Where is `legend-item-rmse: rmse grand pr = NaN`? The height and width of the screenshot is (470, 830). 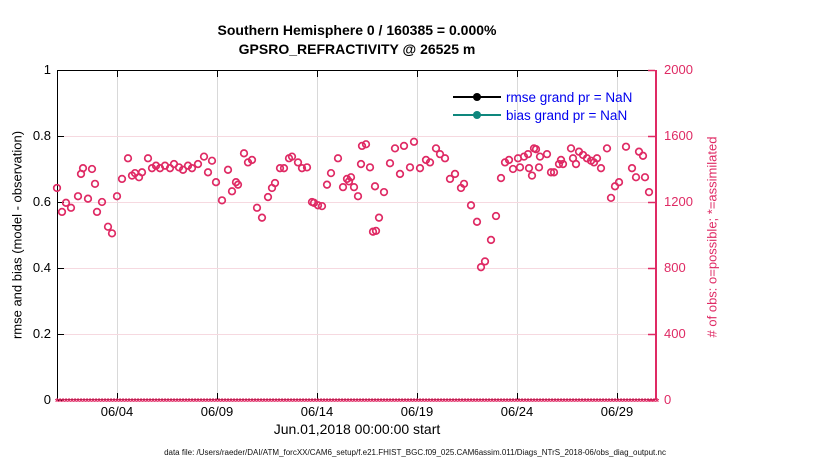 legend-item-rmse: rmse grand pr = NaN is located at coordinates (542, 97).